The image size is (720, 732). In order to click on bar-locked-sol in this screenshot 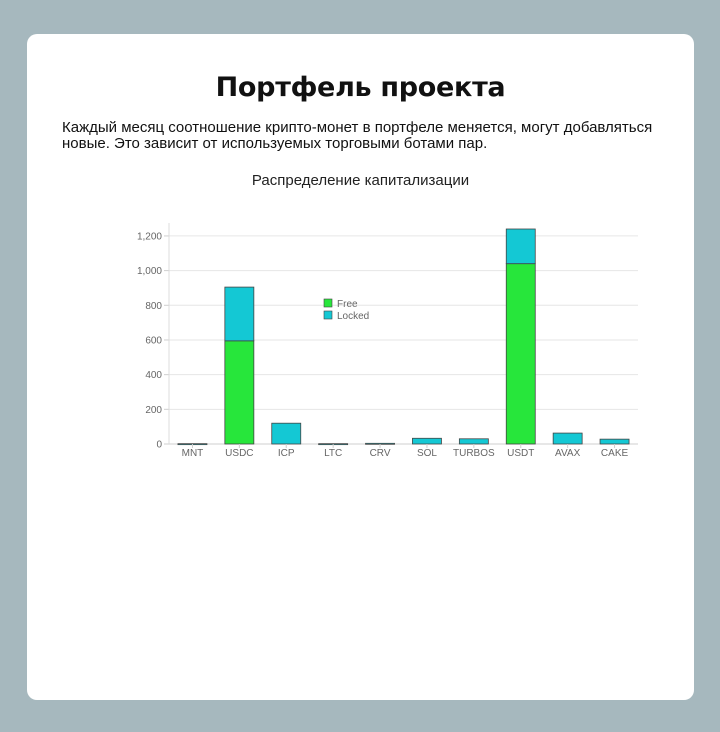, I will do `click(427, 441)`.